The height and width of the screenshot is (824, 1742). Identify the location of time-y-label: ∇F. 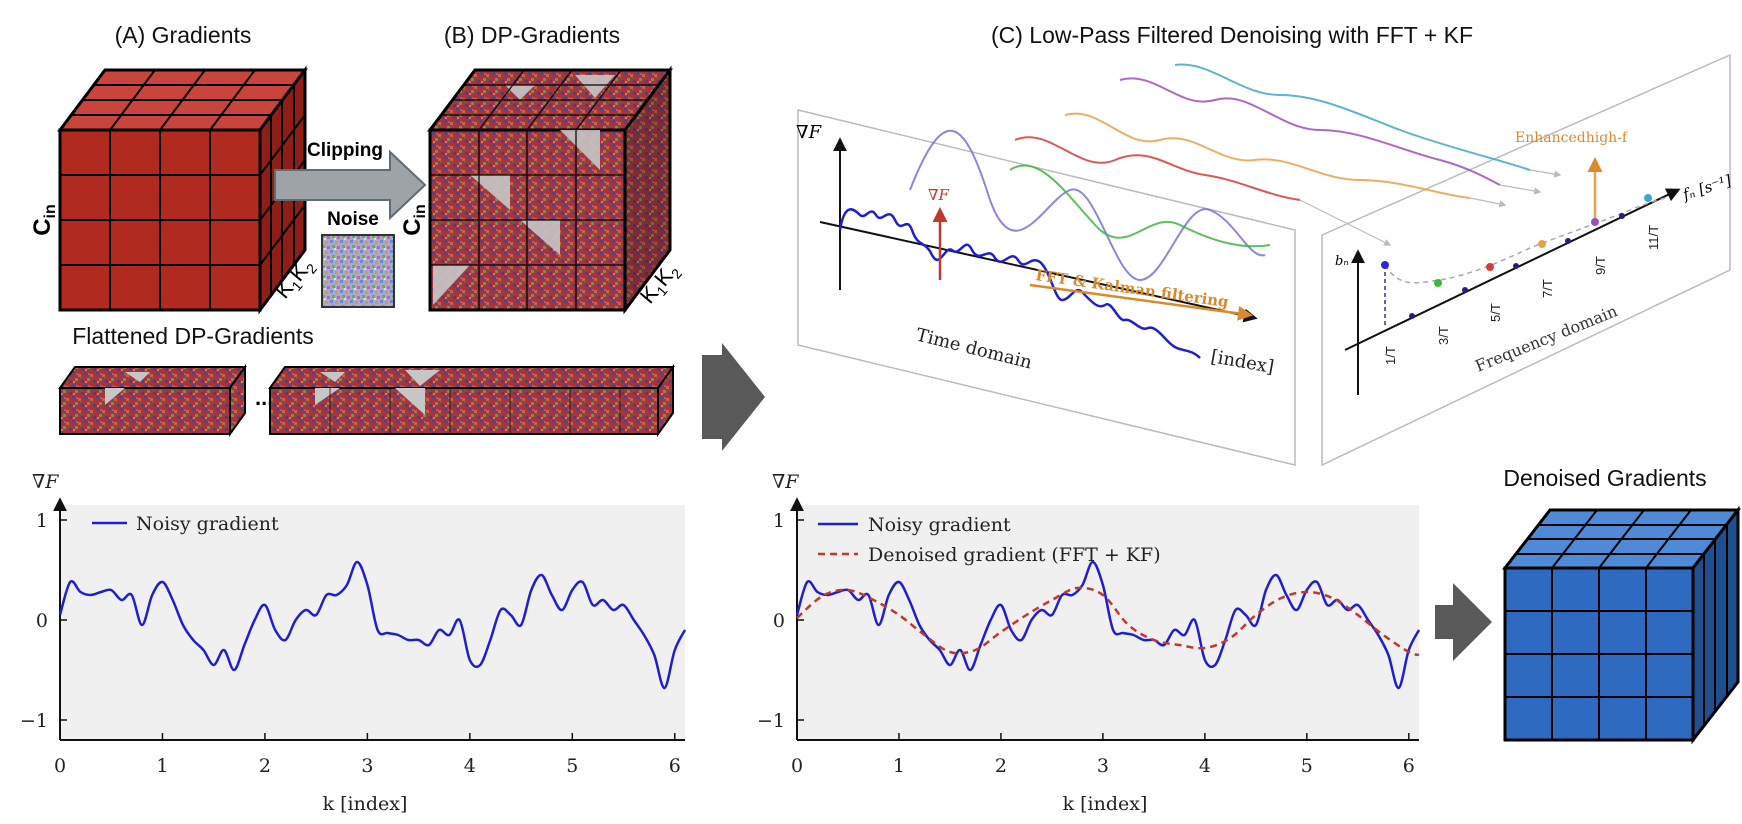
(809, 132).